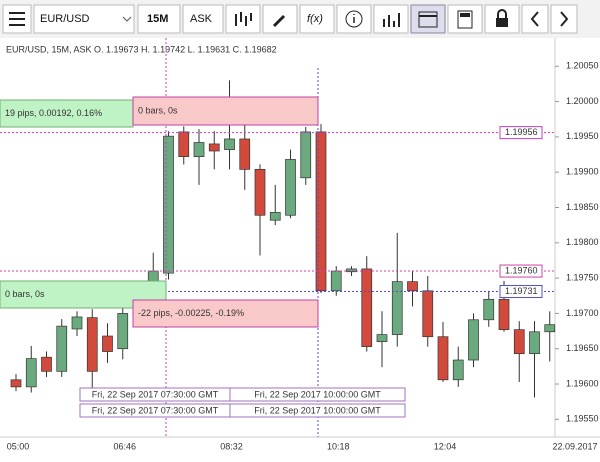  Describe the element at coordinates (280, 19) in the screenshot. I see `draw-button` at that location.